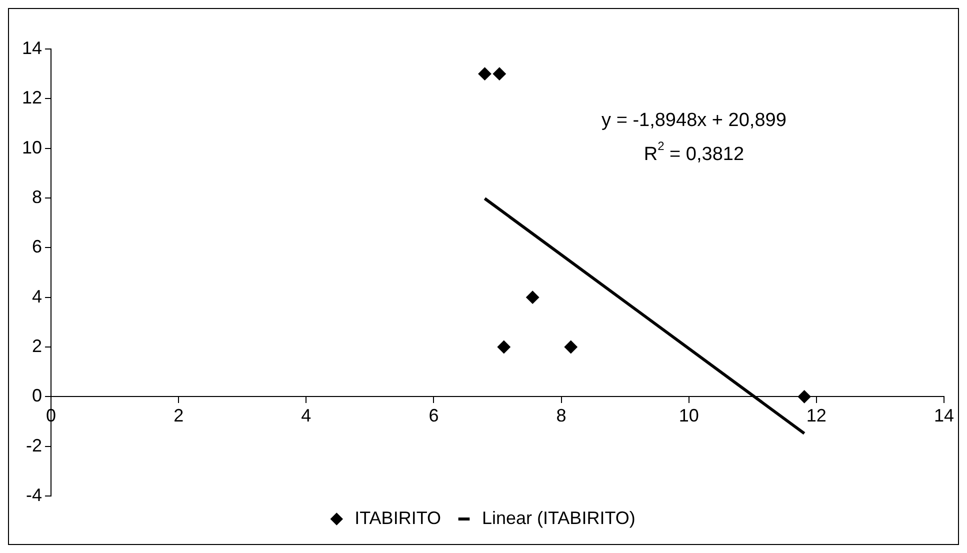 The height and width of the screenshot is (553, 967). What do you see at coordinates (37, 346) in the screenshot?
I see `y-tick-label: 2` at bounding box center [37, 346].